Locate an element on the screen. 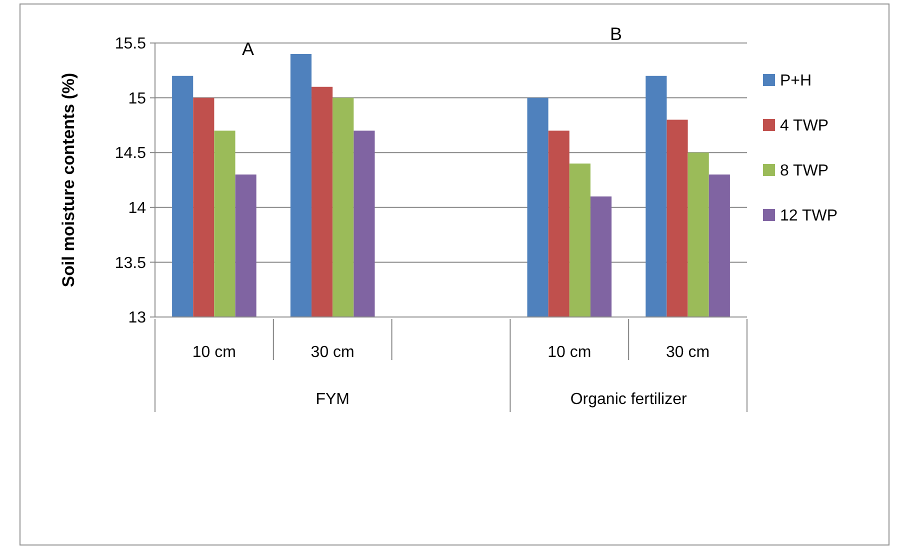 This screenshot has height=548, width=902. y-tick-label: 14 is located at coordinates (137, 208).